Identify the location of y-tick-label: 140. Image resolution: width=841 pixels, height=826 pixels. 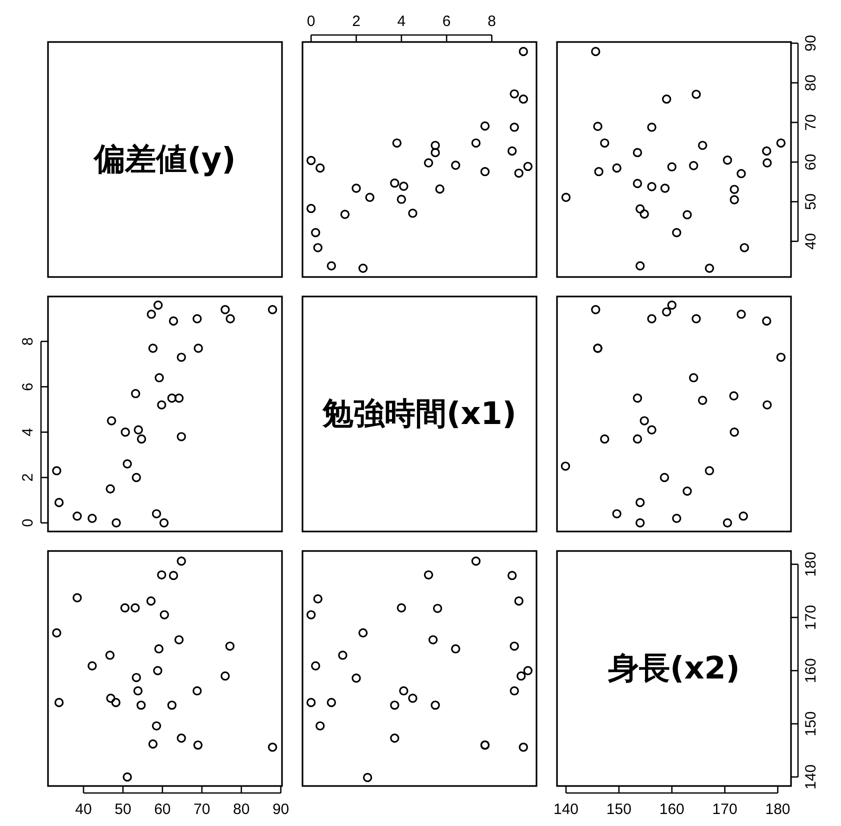
(811, 777).